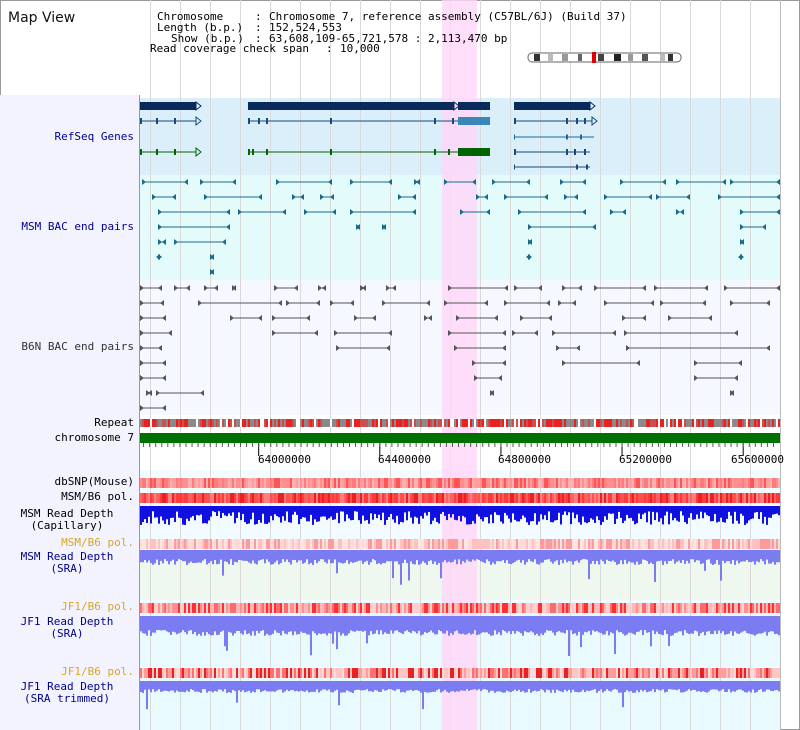  What do you see at coordinates (77, 226) in the screenshot?
I see `track-label-msm-bac: MSM BAC end pairs` at bounding box center [77, 226].